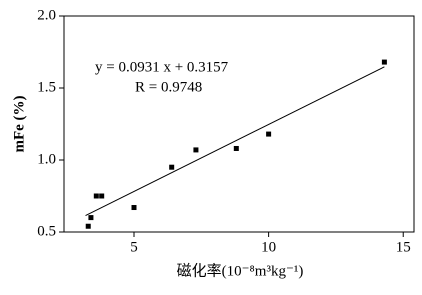 The height and width of the screenshot is (295, 422). Describe the element at coordinates (46, 231) in the screenshot. I see `y-tick-label: 0.5` at that location.